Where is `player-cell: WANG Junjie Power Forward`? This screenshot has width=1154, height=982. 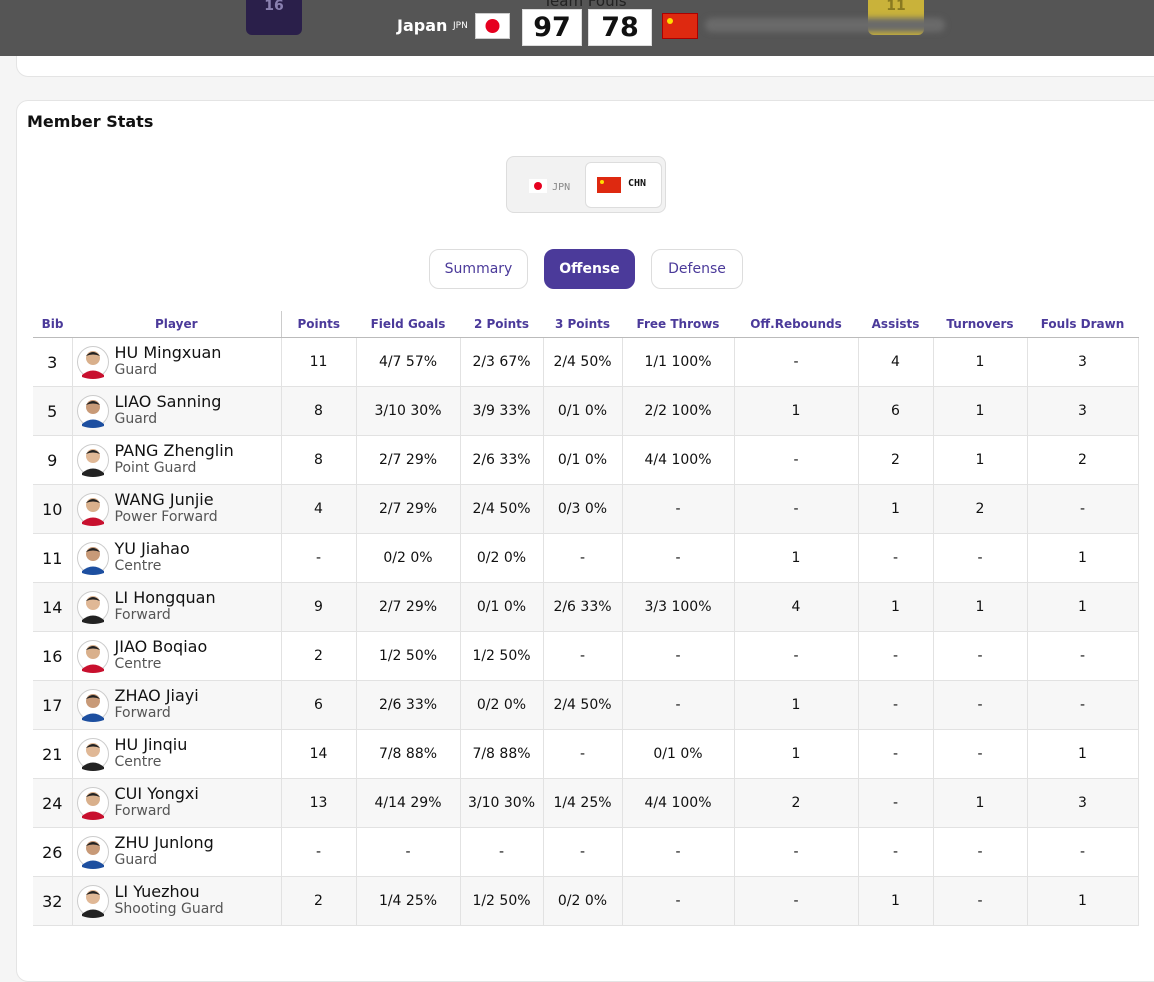
player-cell: WANG Junjie Power Forward is located at coordinates (177, 509).